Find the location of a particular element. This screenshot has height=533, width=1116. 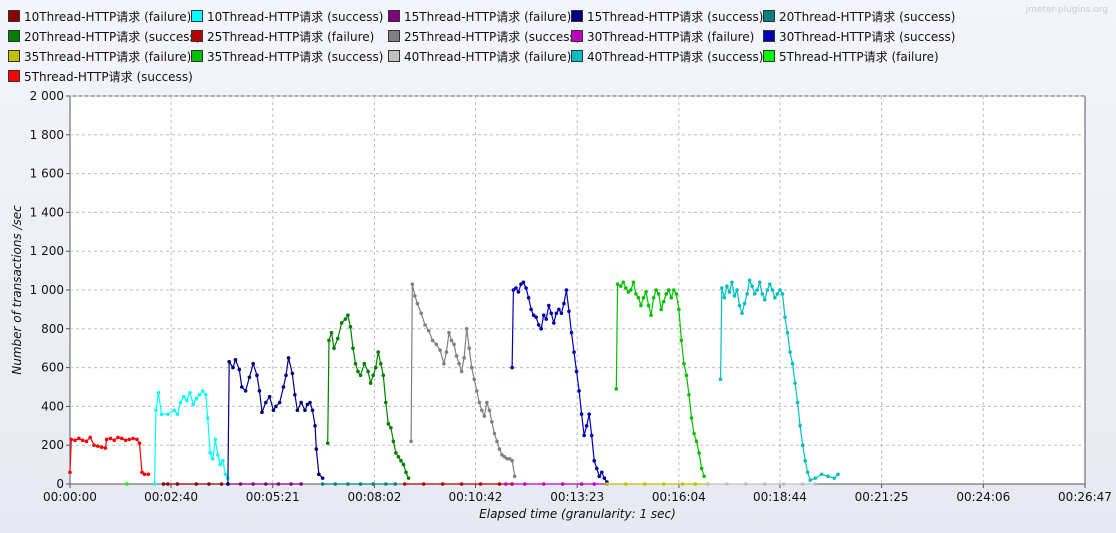

y-tick-label: 0 is located at coordinates (60, 484).